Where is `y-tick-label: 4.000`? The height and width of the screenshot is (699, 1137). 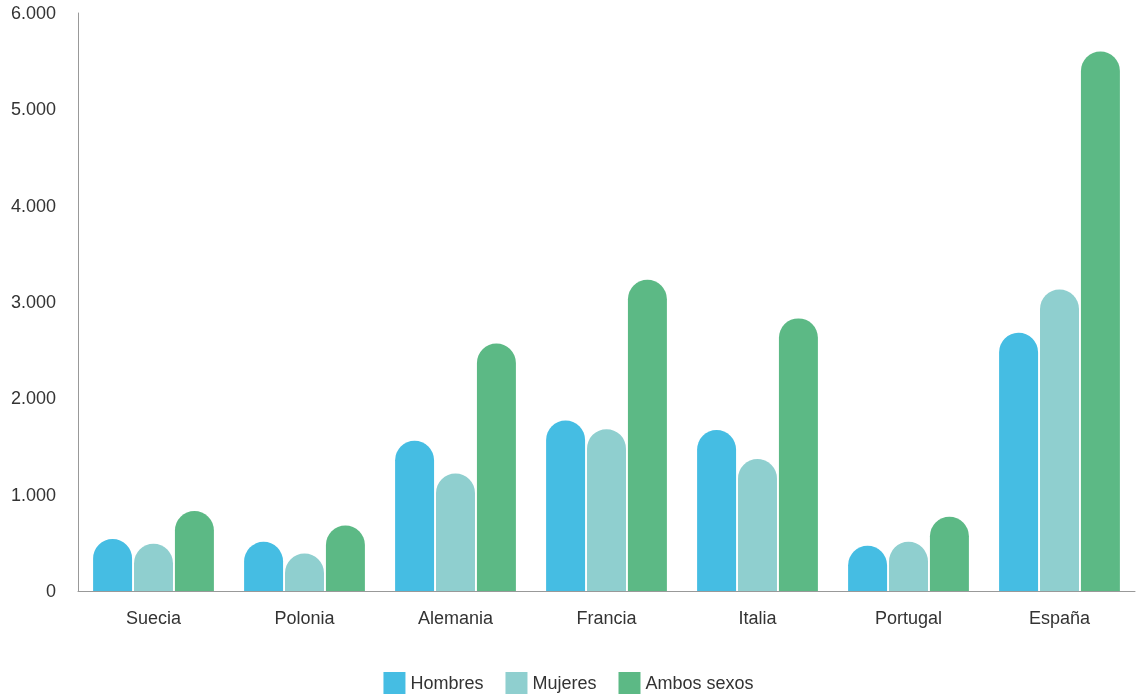
y-tick-label: 4.000 is located at coordinates (33, 205).